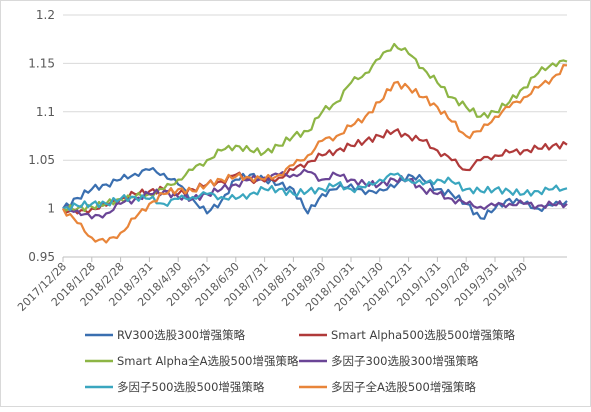 The image size is (591, 412). What do you see at coordinates (45, 15) in the screenshot?
I see `y-tick-label: 1.2` at bounding box center [45, 15].